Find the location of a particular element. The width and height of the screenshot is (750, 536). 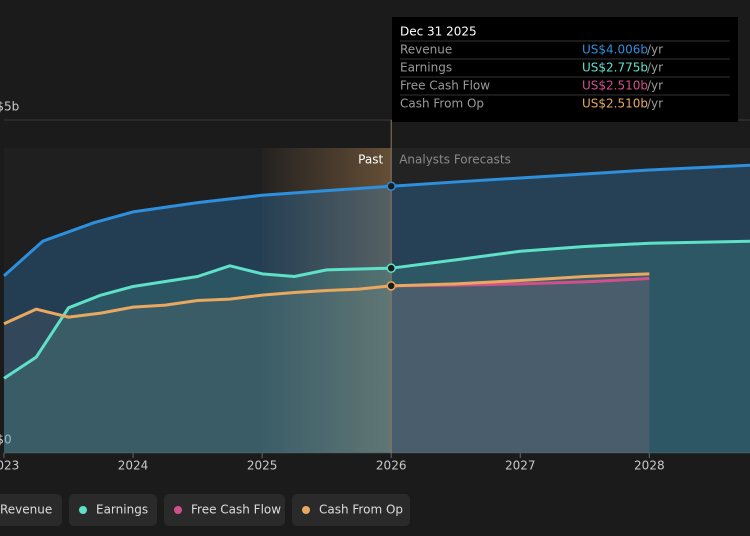

y-tick-label: US$5b is located at coordinates (9, 107).